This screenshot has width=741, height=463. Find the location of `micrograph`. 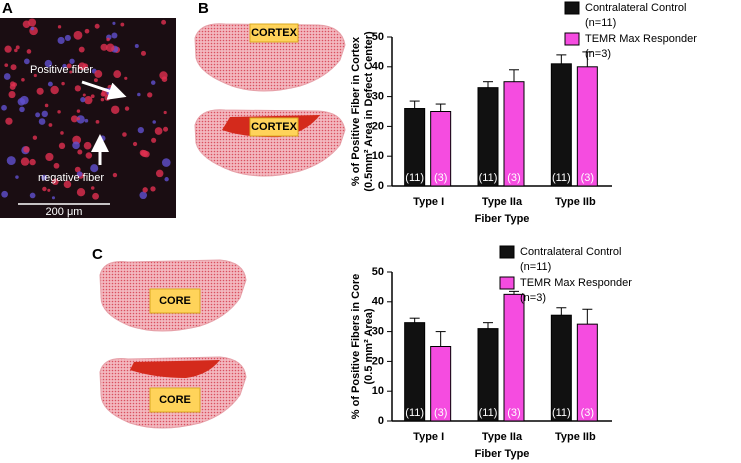

micrograph is located at coordinates (88, 118).